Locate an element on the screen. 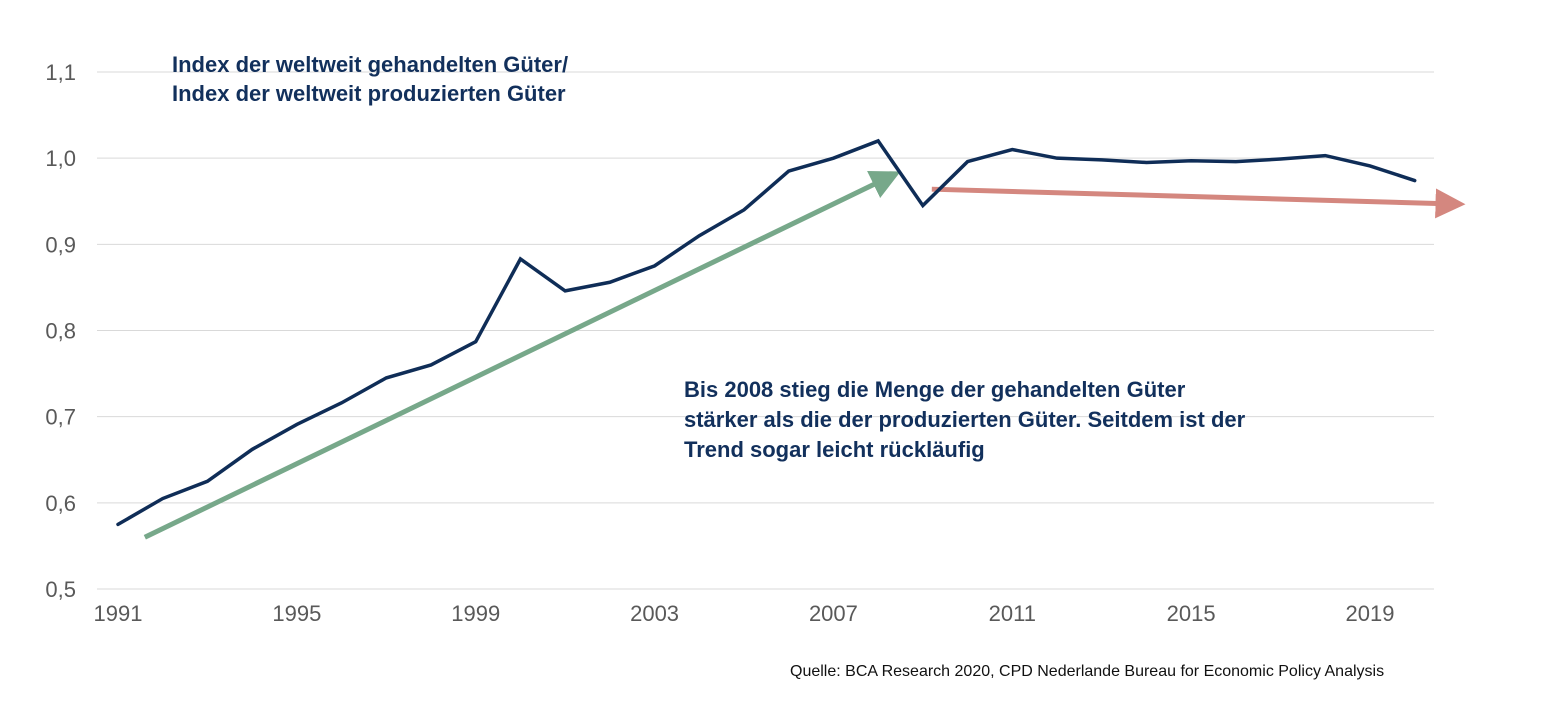  y-tick-label: 1,1 is located at coordinates (60, 72).